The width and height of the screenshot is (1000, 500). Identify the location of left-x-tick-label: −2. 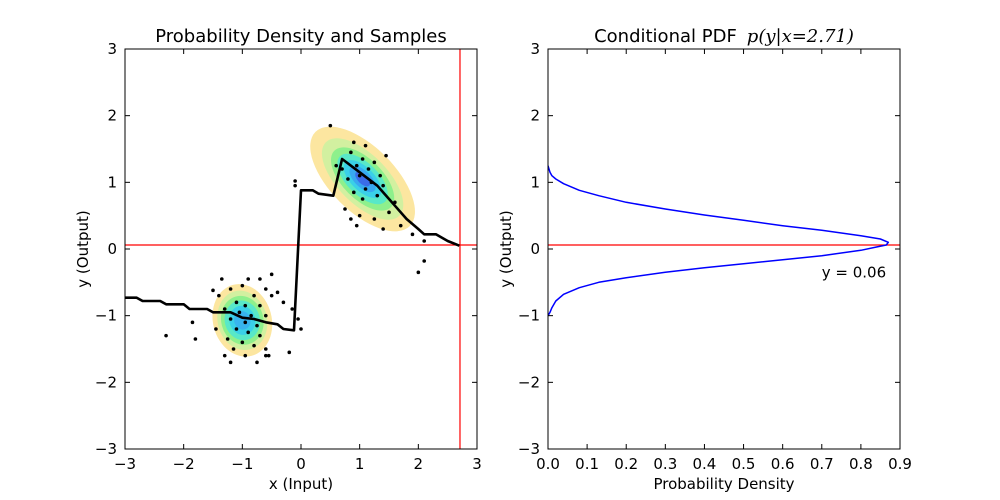
(184, 464).